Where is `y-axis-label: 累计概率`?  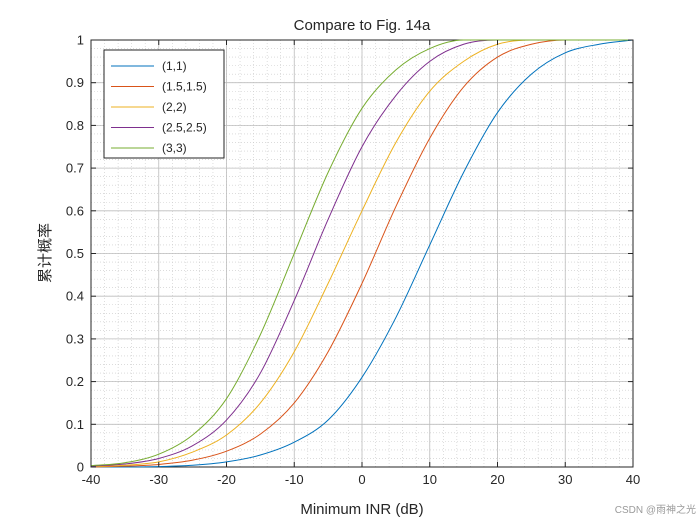
y-axis-label: 累计概率 is located at coordinates (45, 253).